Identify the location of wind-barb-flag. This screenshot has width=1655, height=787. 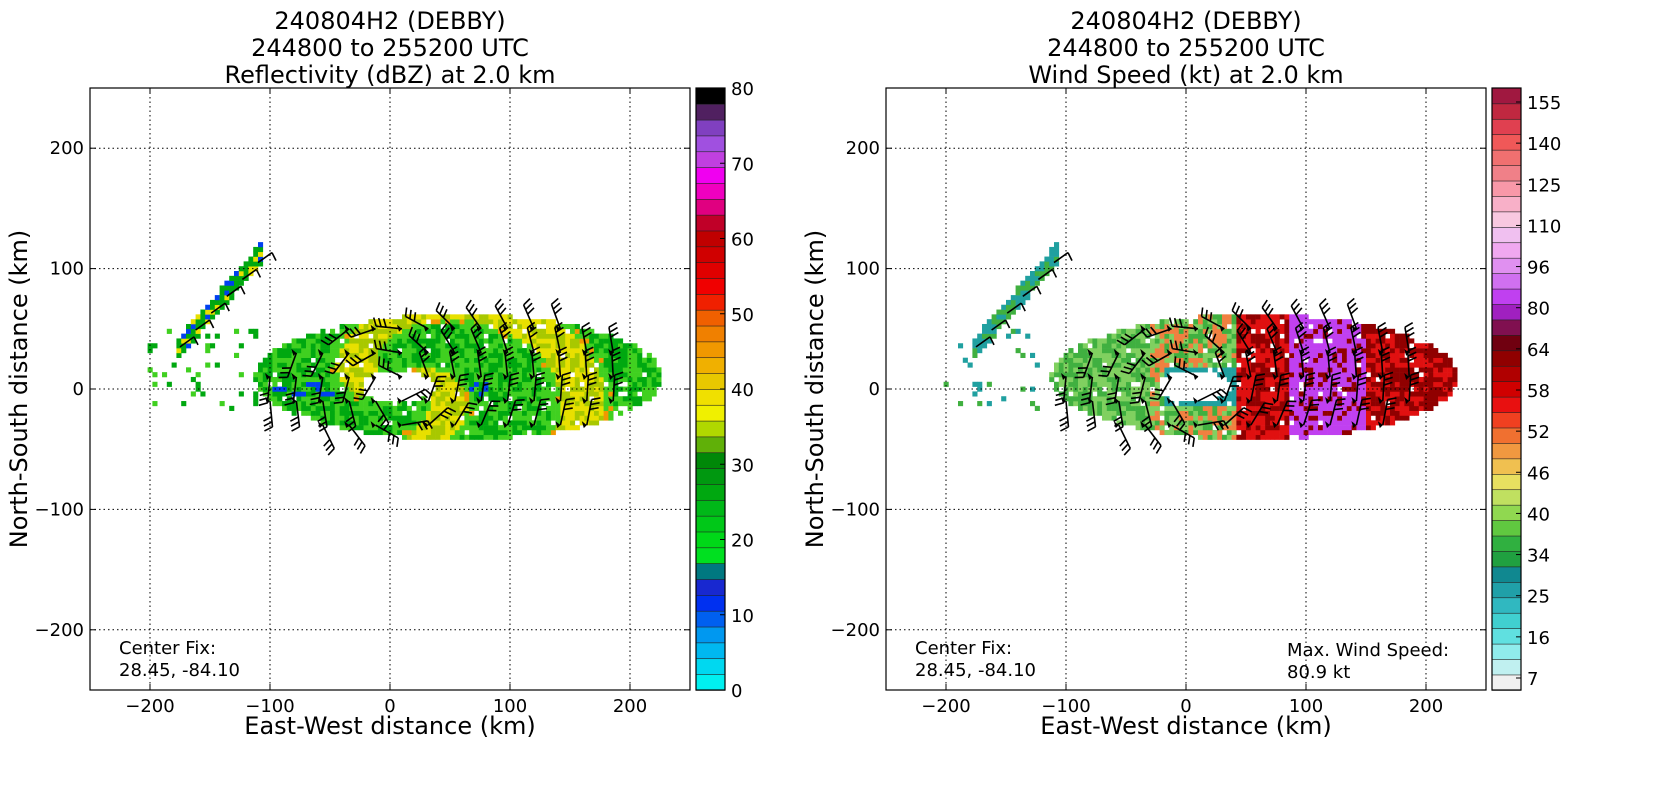
(452, 425).